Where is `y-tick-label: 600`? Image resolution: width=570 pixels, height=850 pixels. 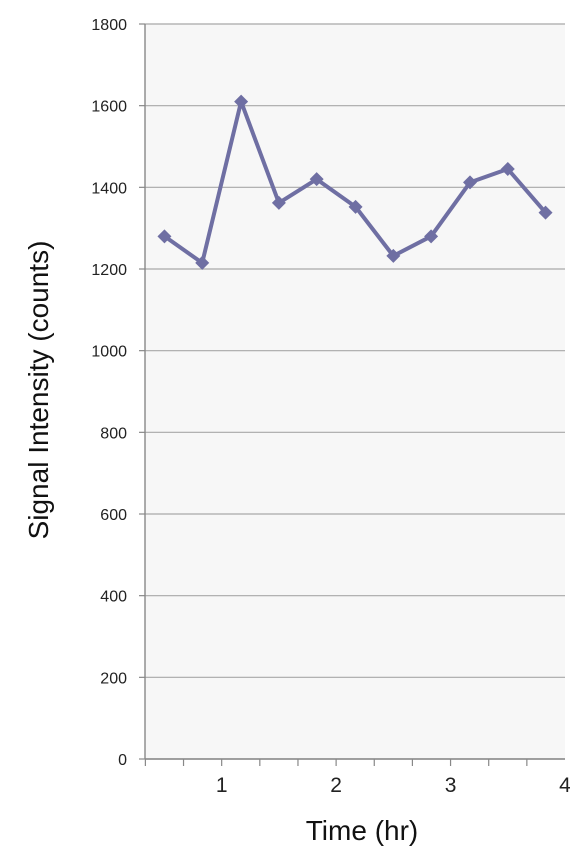
y-tick-label: 600 is located at coordinates (113, 515).